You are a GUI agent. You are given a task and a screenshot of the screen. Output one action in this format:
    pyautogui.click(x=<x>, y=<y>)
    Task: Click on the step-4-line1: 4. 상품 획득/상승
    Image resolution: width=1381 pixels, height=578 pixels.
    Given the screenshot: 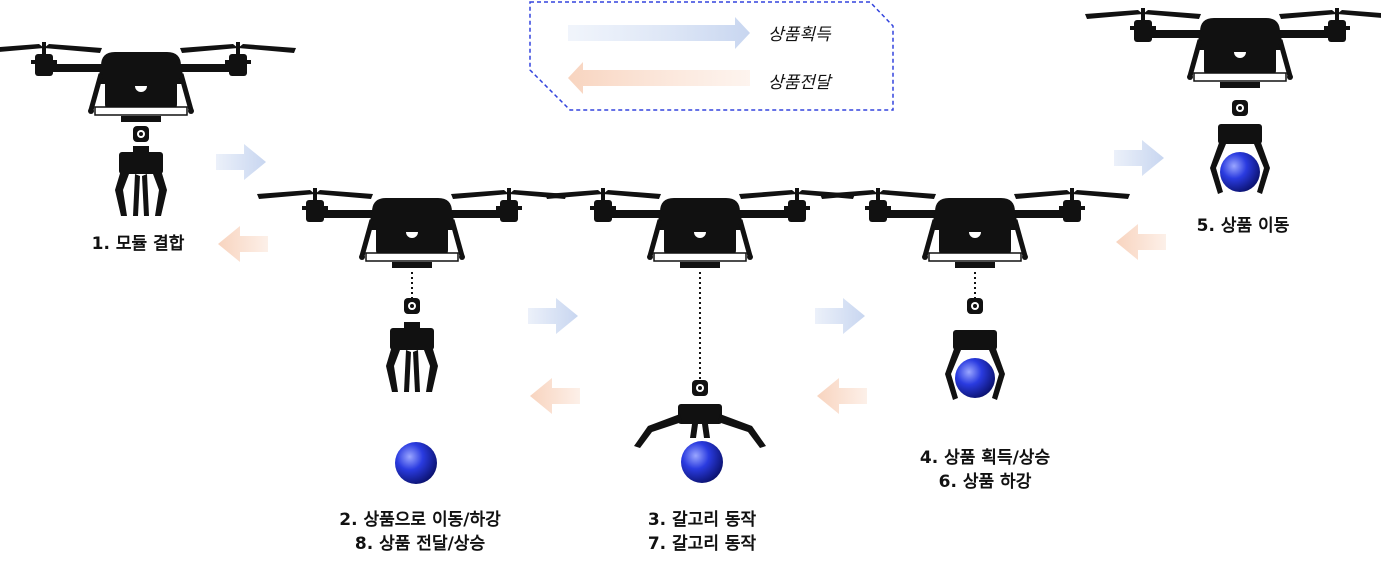 What is the action you would take?
    pyautogui.click(x=985, y=458)
    